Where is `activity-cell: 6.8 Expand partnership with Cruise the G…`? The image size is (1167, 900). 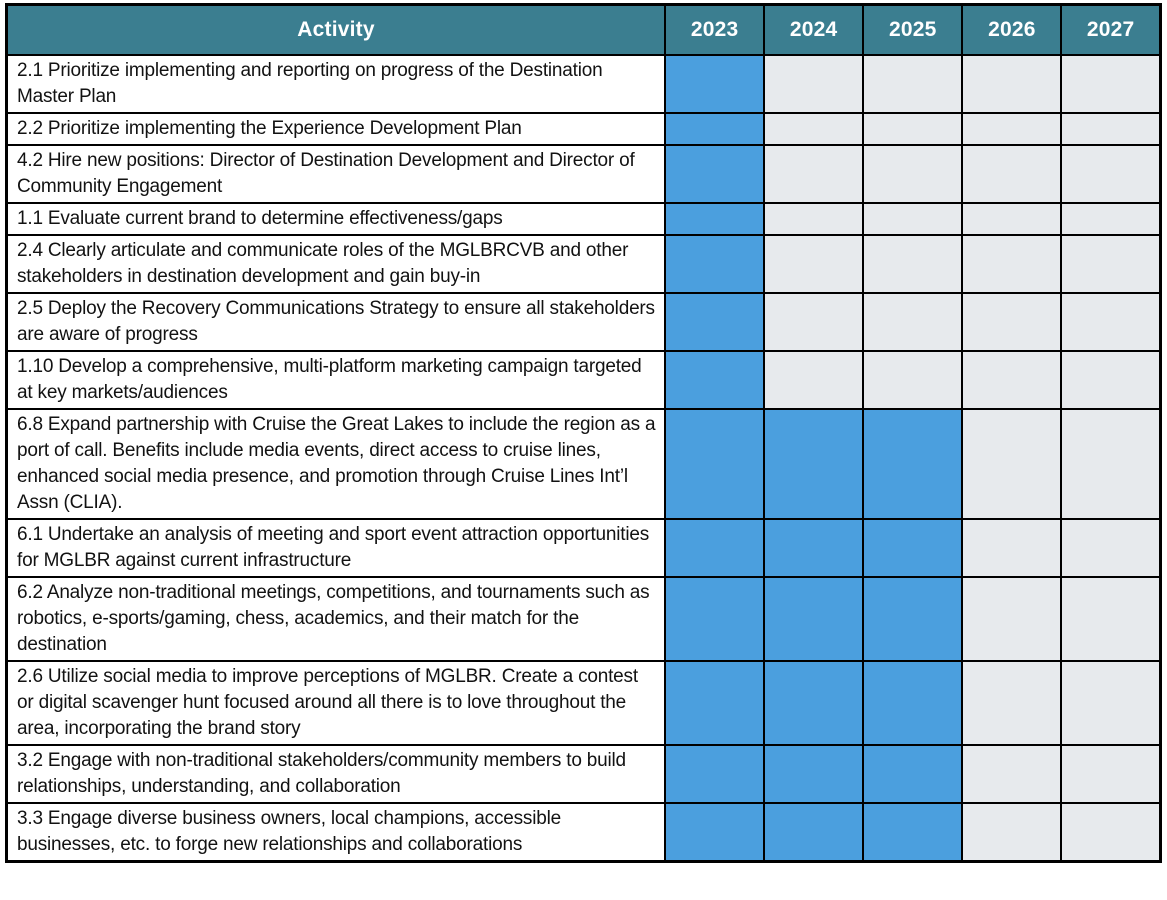
activity-cell: 6.8 Expand partnership with Cruise the G… is located at coordinates (336, 464).